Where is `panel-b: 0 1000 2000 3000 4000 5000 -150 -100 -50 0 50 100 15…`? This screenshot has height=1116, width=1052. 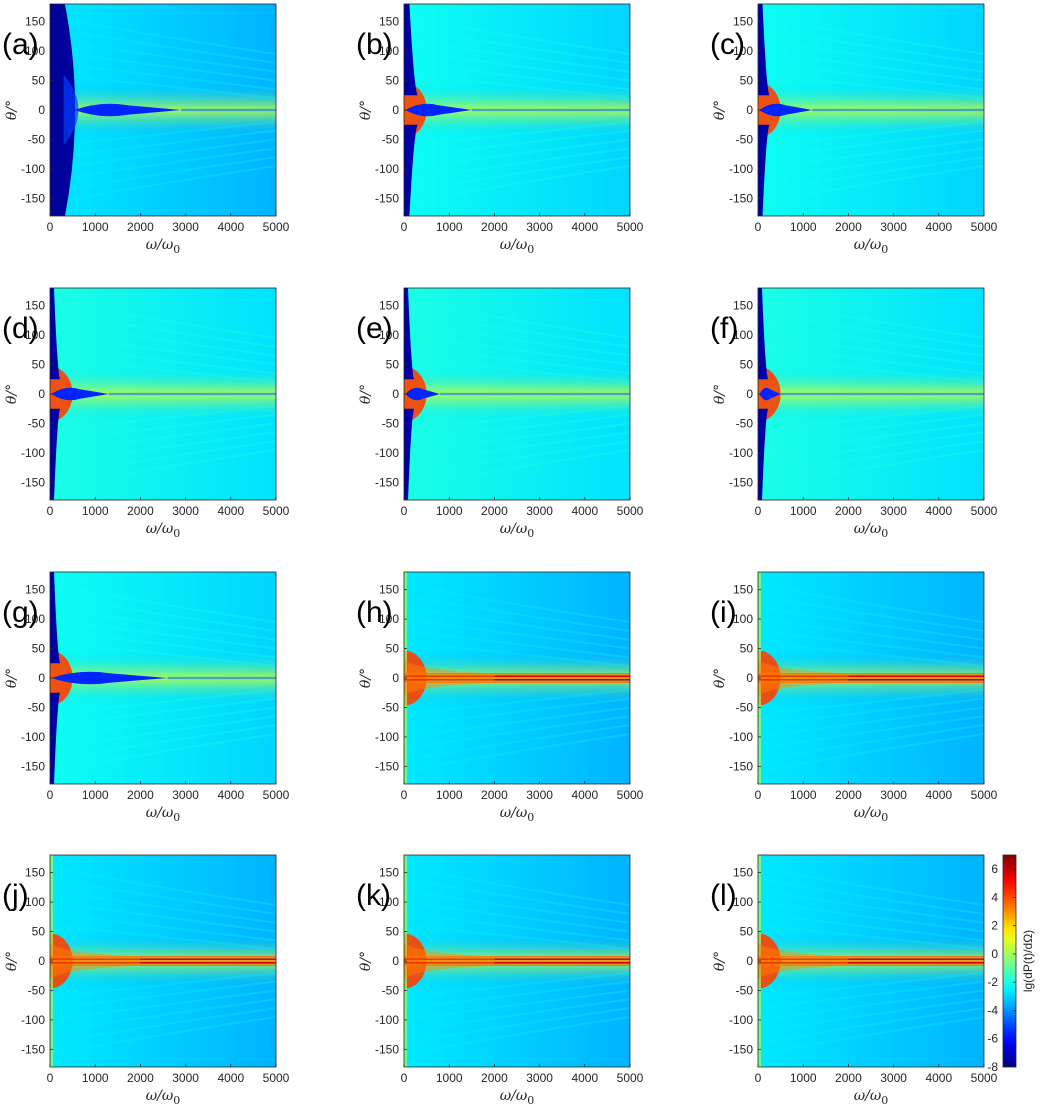 panel-b: 0 1000 2000 3000 4000 5000 -150 -100 -50 0 50 100 15… is located at coordinates (500, 129).